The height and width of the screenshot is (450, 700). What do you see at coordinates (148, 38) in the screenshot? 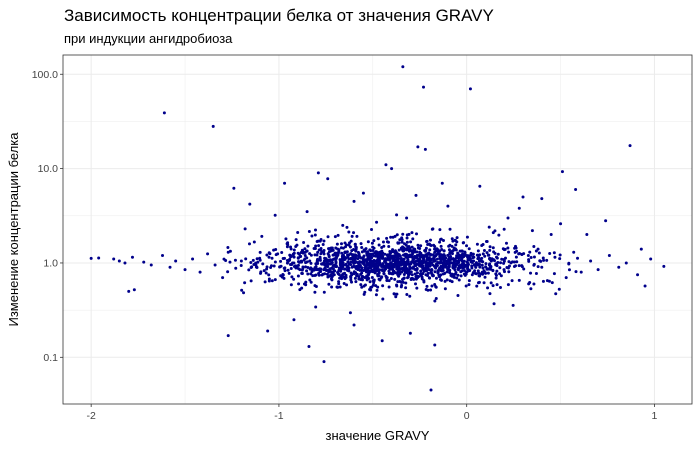
I see `chart-subtitle: при индукции ангидробиоза` at bounding box center [148, 38].